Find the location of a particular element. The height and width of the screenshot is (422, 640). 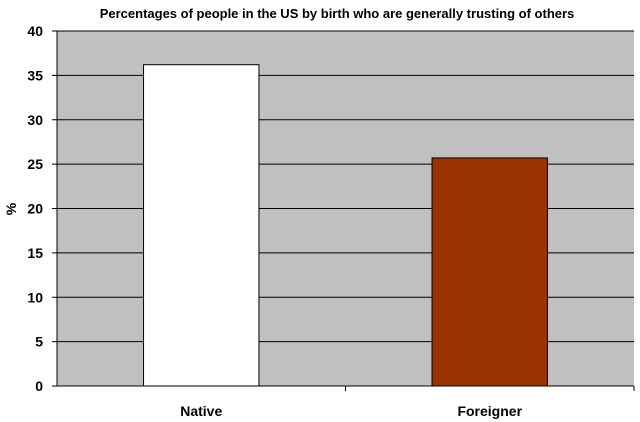

category-label: Foreigner is located at coordinates (489, 411).